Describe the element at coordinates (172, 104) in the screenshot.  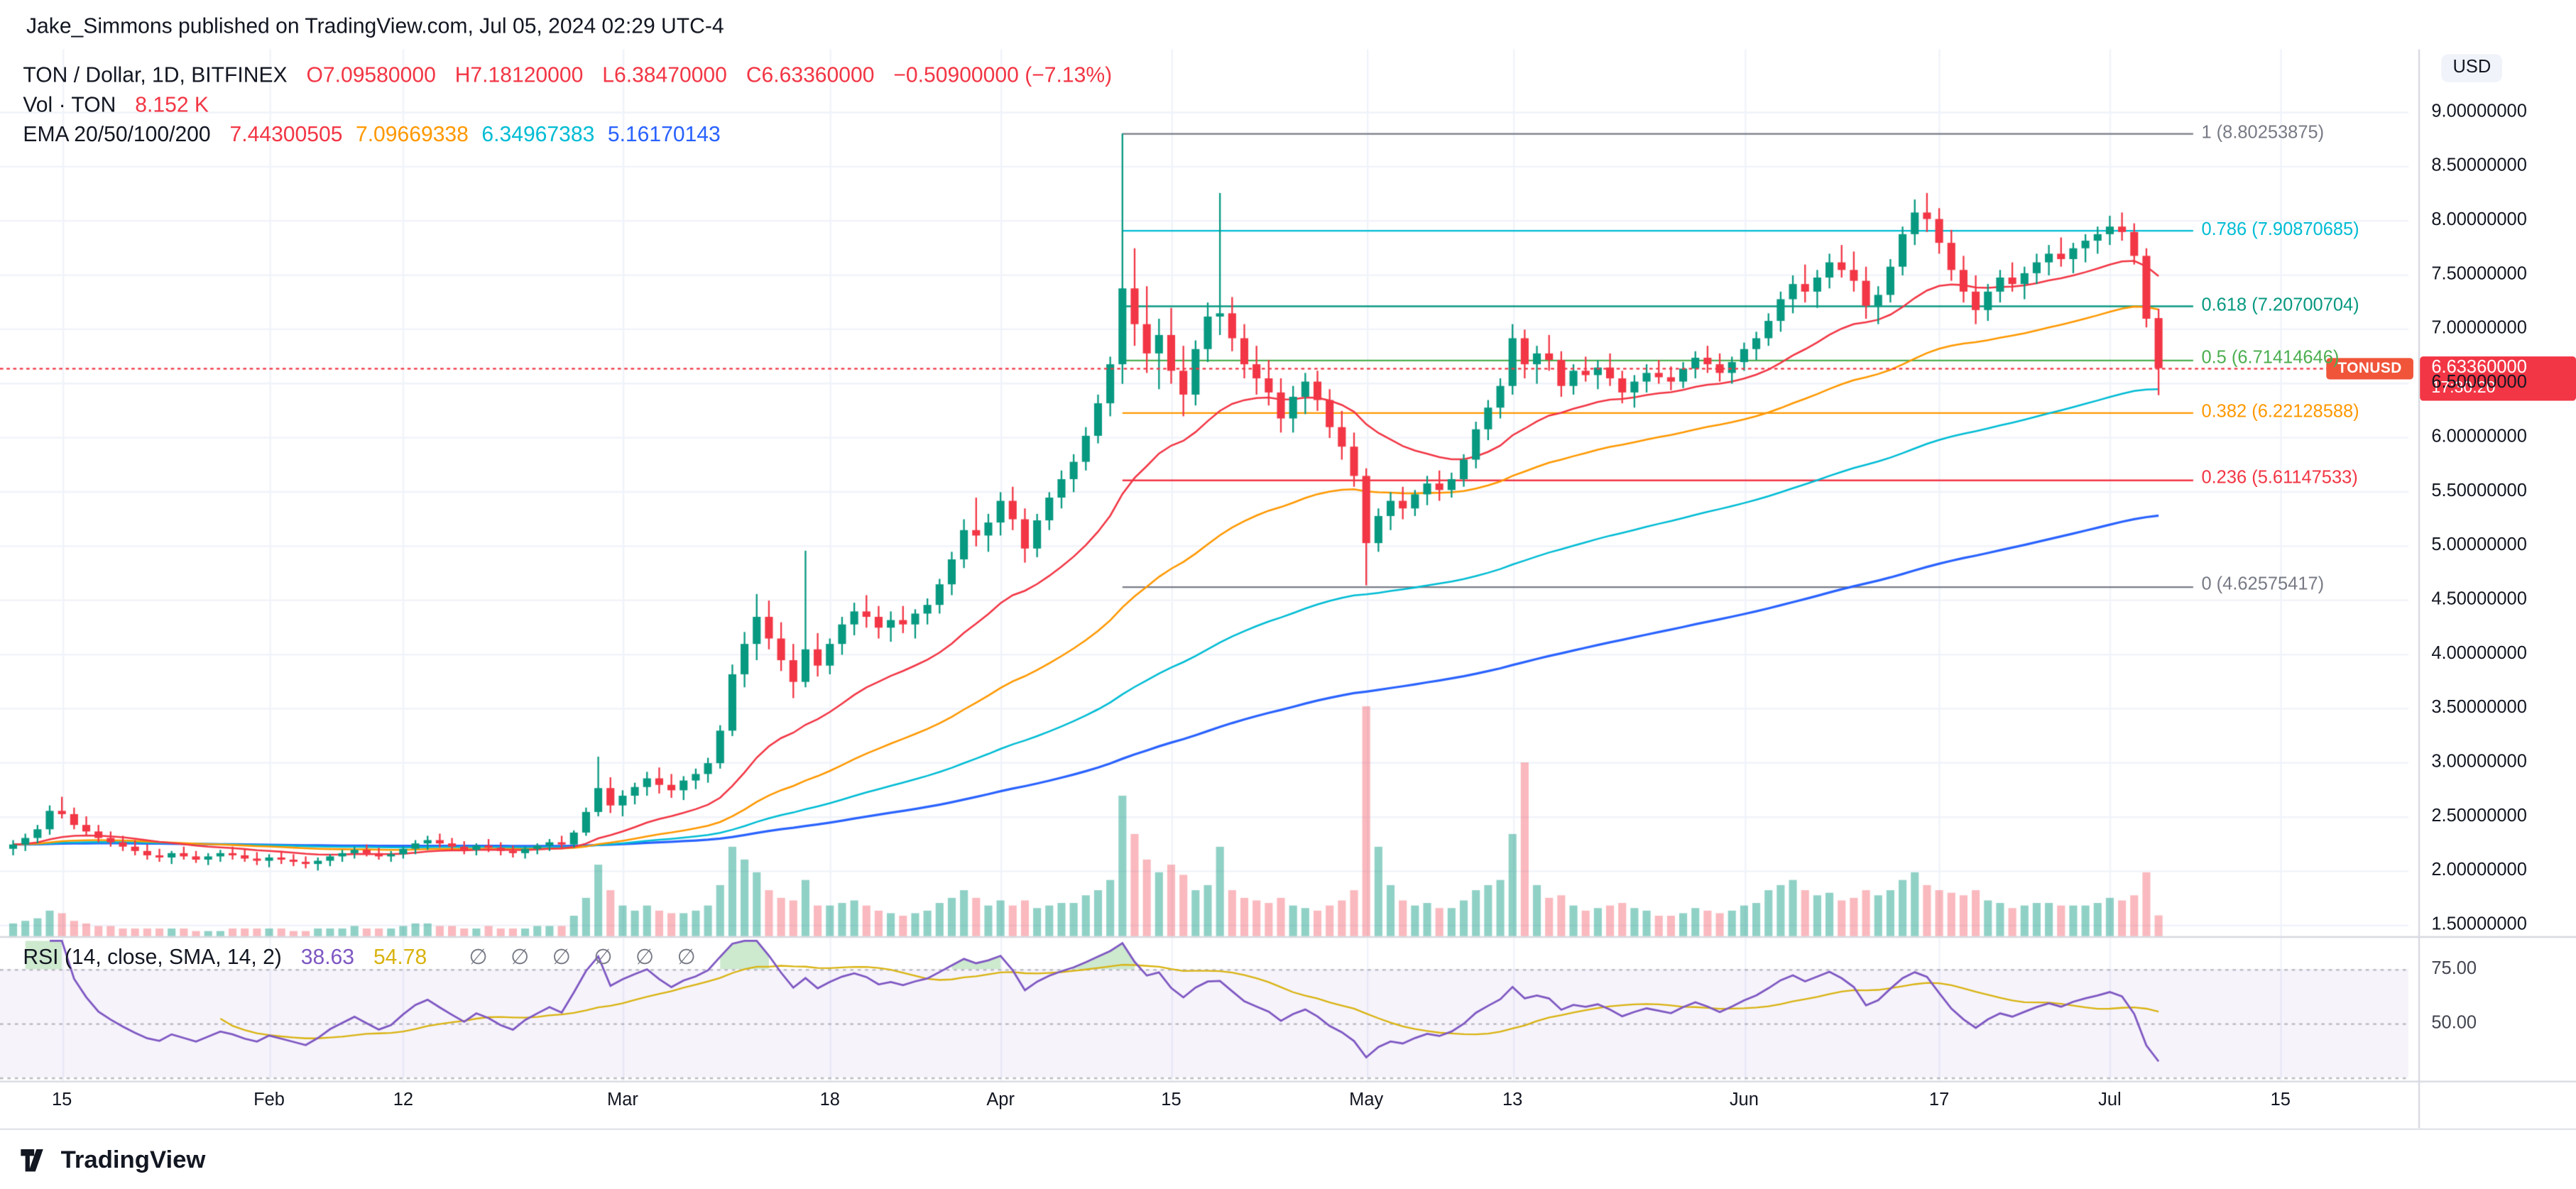
I see `volume-value: 8.152 K` at that location.